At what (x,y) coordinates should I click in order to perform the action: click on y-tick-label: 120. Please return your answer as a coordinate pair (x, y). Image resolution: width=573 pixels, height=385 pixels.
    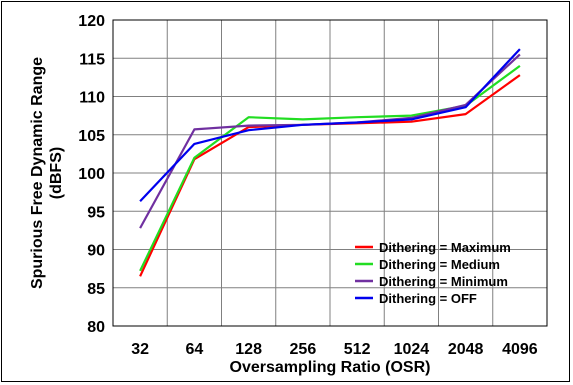
    Looking at the image, I should click on (91, 21).